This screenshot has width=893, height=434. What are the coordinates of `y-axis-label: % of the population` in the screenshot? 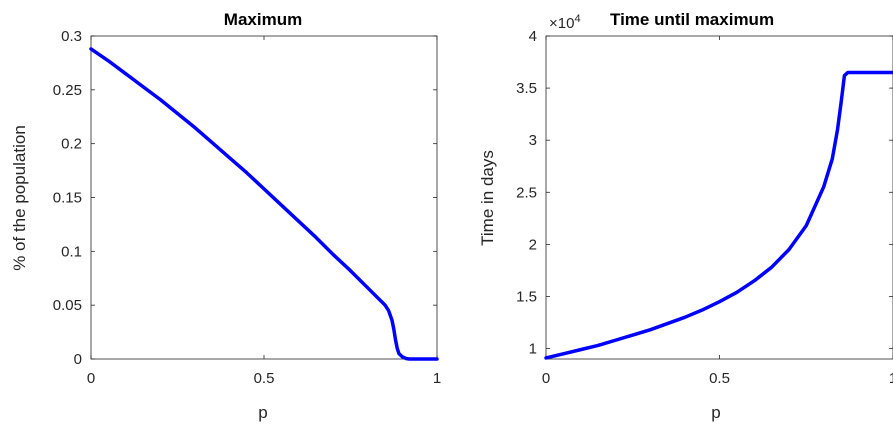 It's located at (19, 198).